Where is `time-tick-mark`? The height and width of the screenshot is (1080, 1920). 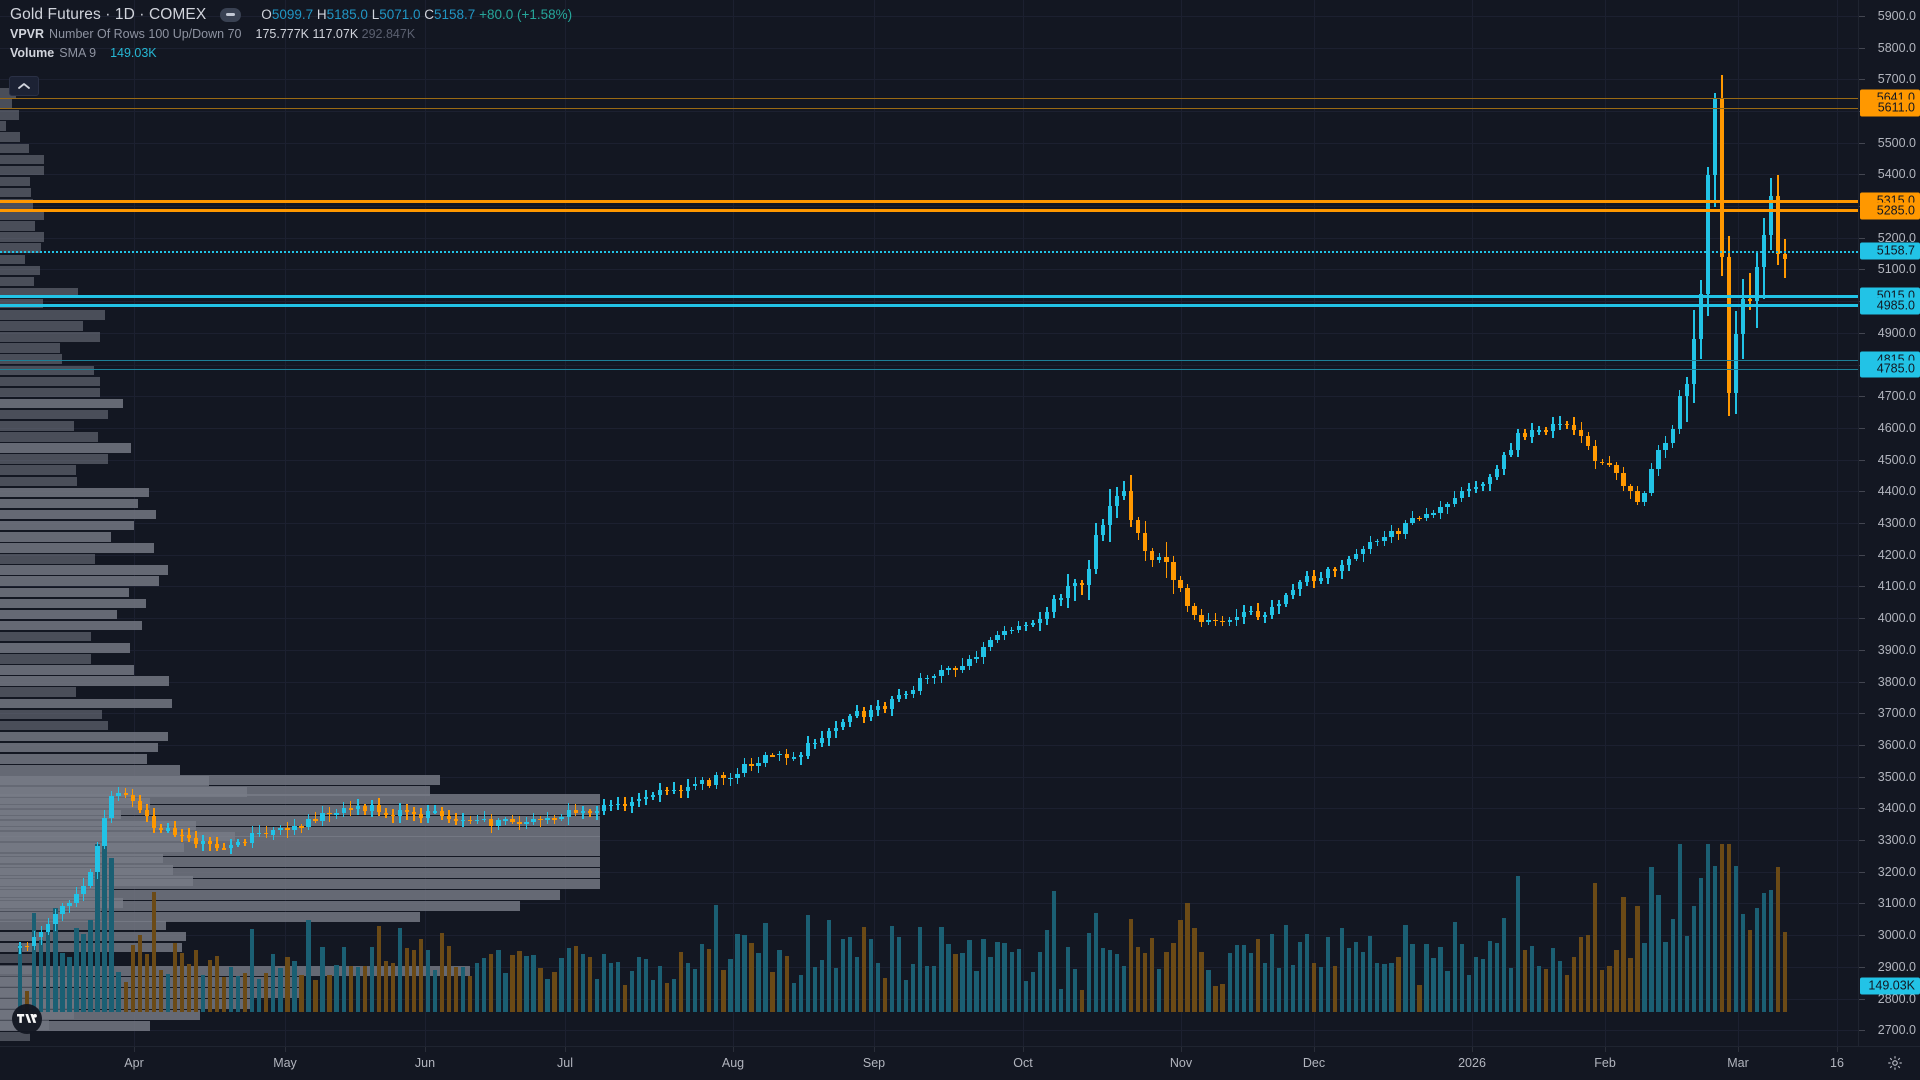 time-tick-mark is located at coordinates (134, 1049).